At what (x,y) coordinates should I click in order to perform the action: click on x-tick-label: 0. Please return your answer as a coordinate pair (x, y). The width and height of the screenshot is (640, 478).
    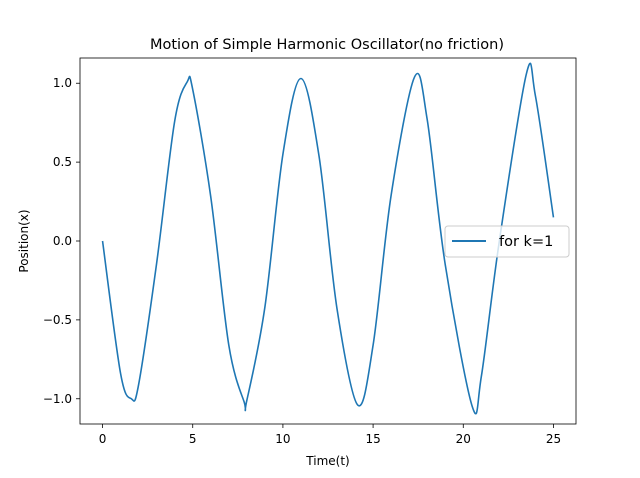
    Looking at the image, I should click on (103, 439).